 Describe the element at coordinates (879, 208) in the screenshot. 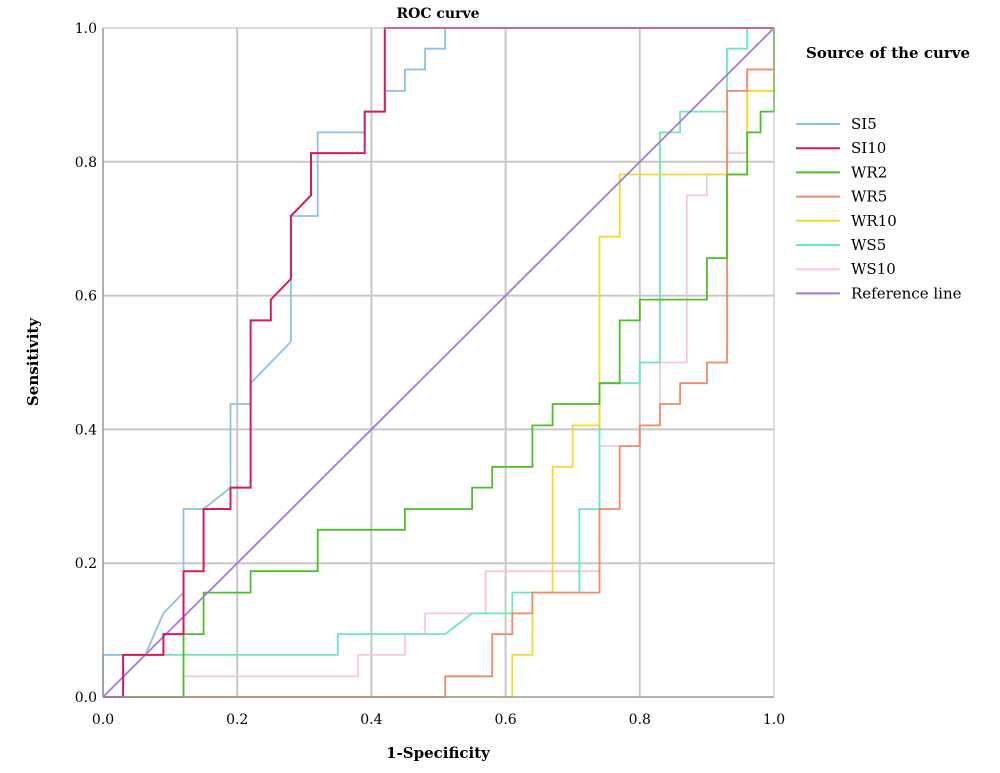

I see `legend: SI5 SI10 WR2 WR5 WR10 WS5 WS10 Reference line` at that location.